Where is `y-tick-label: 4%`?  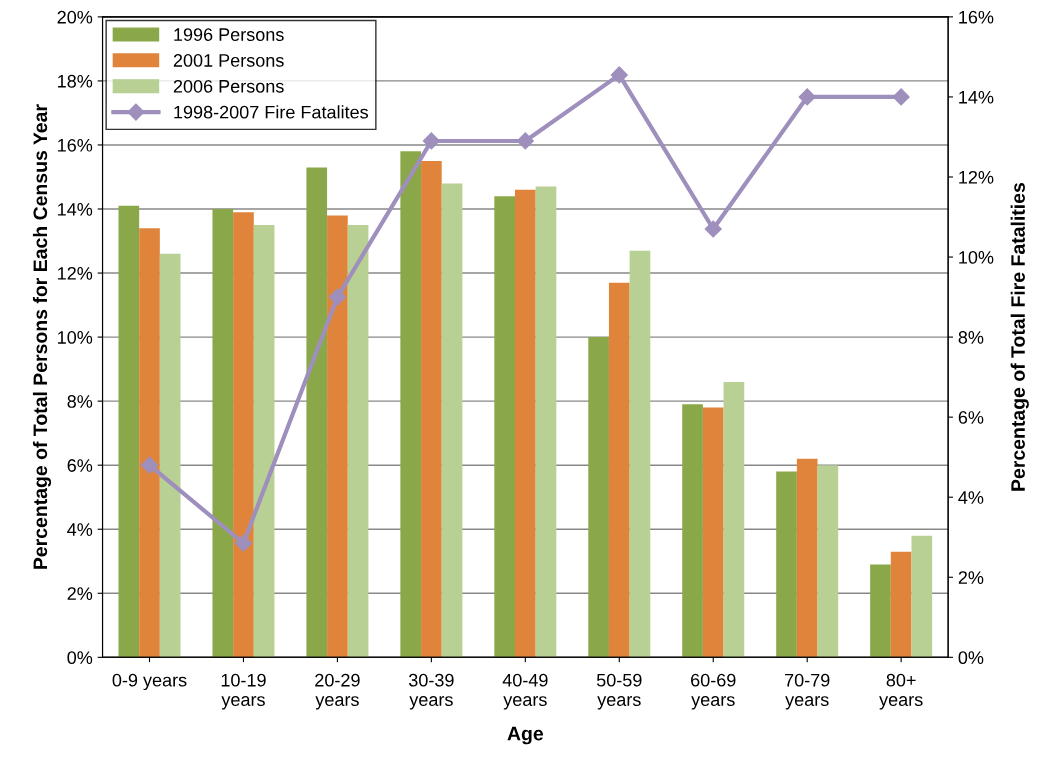 y-tick-label: 4% is located at coordinates (80, 529).